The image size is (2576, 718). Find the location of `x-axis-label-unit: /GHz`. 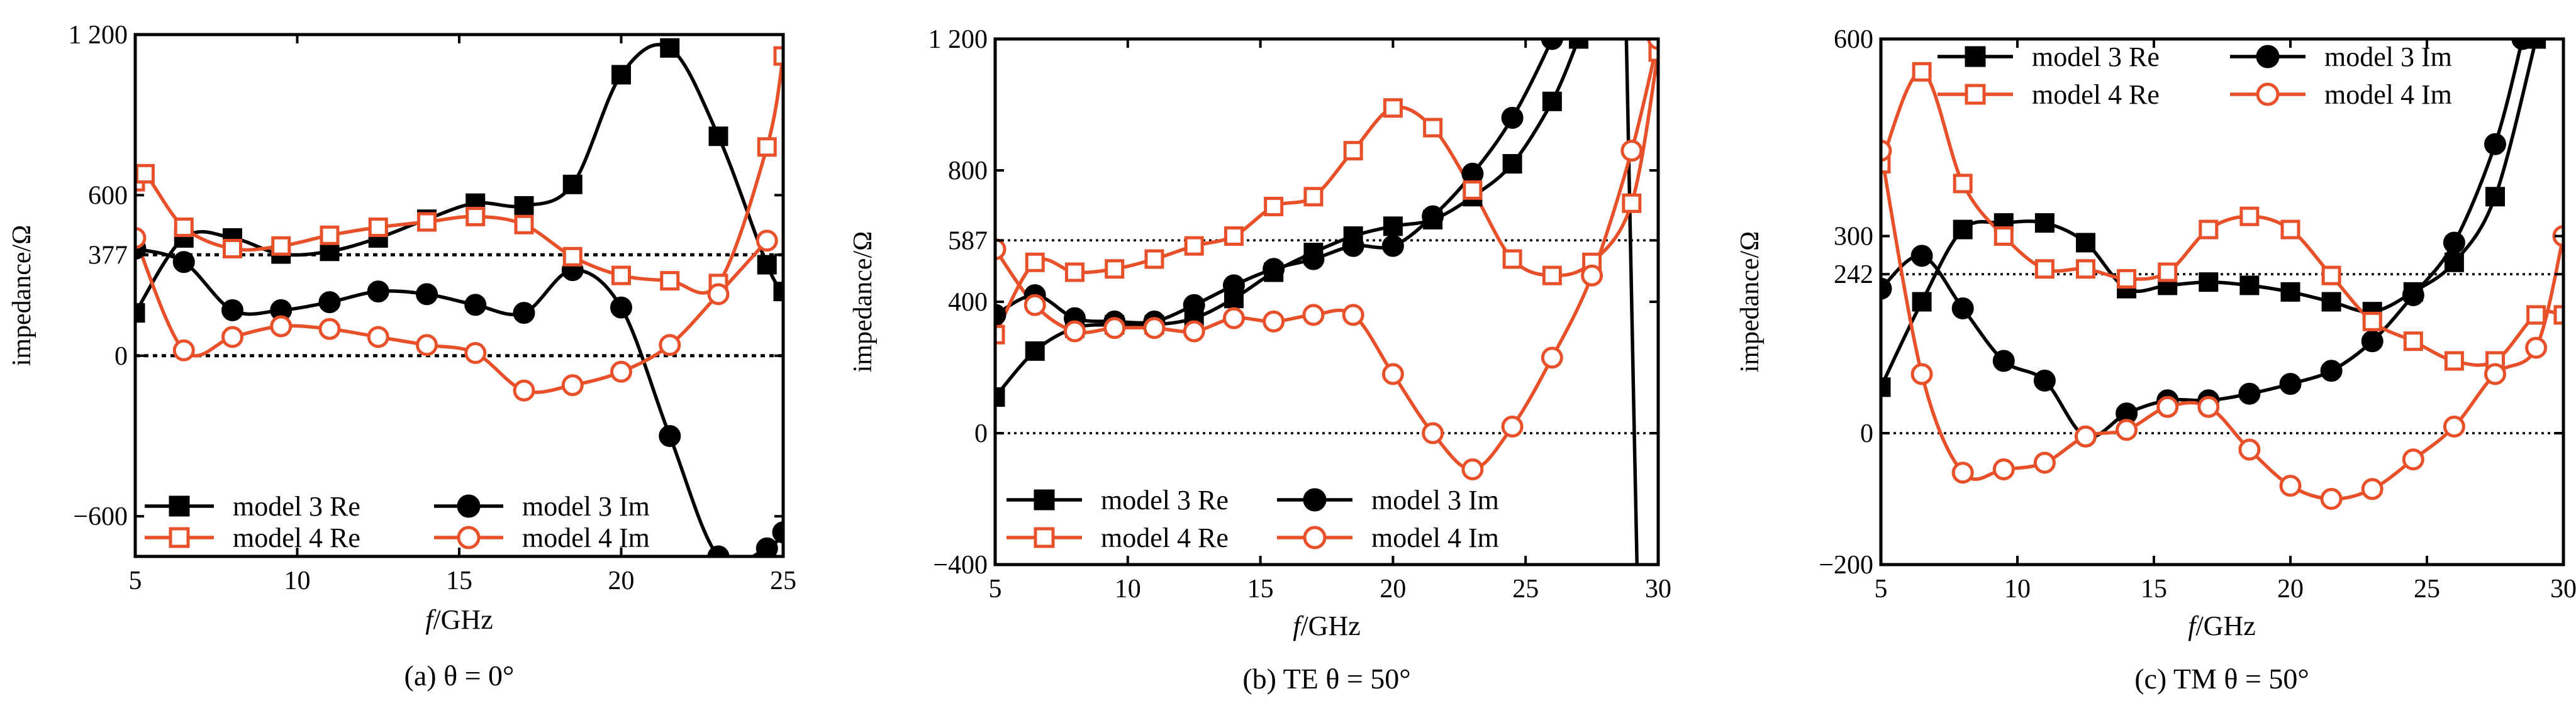

x-axis-label-unit: /GHz is located at coordinates (463, 619).